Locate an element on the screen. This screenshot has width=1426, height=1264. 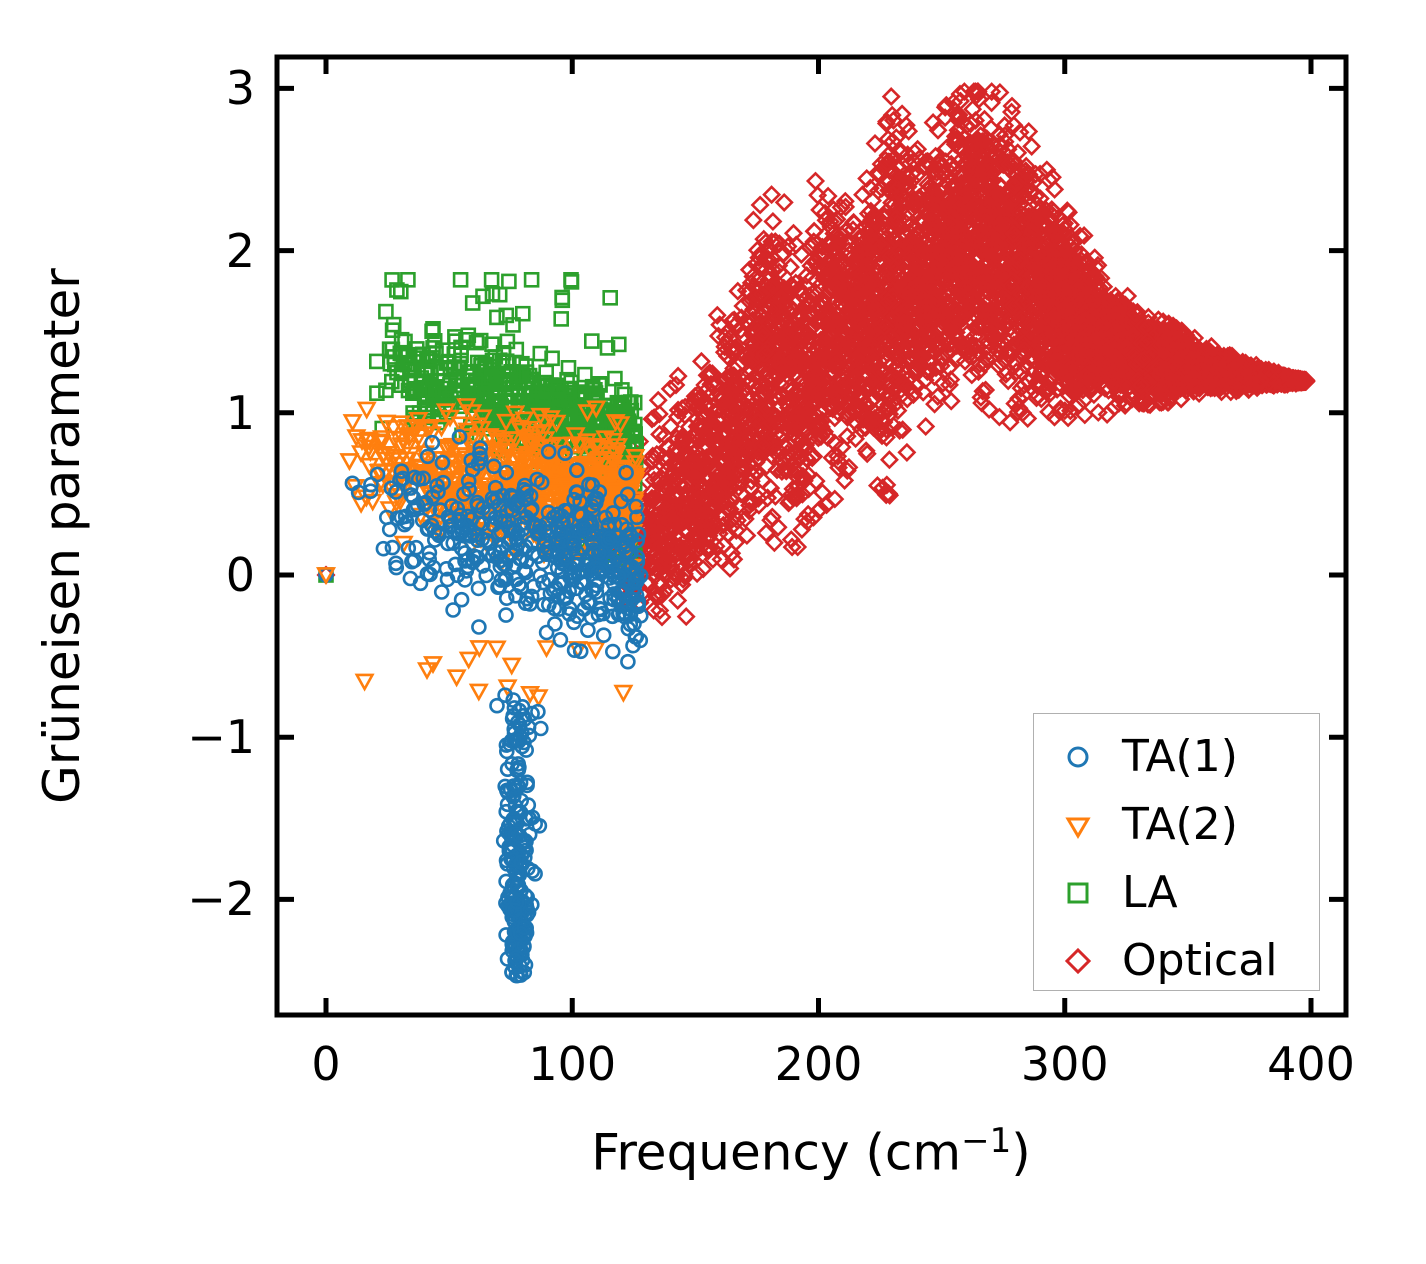
legend-item-la: LA is located at coordinates (1176, 892).